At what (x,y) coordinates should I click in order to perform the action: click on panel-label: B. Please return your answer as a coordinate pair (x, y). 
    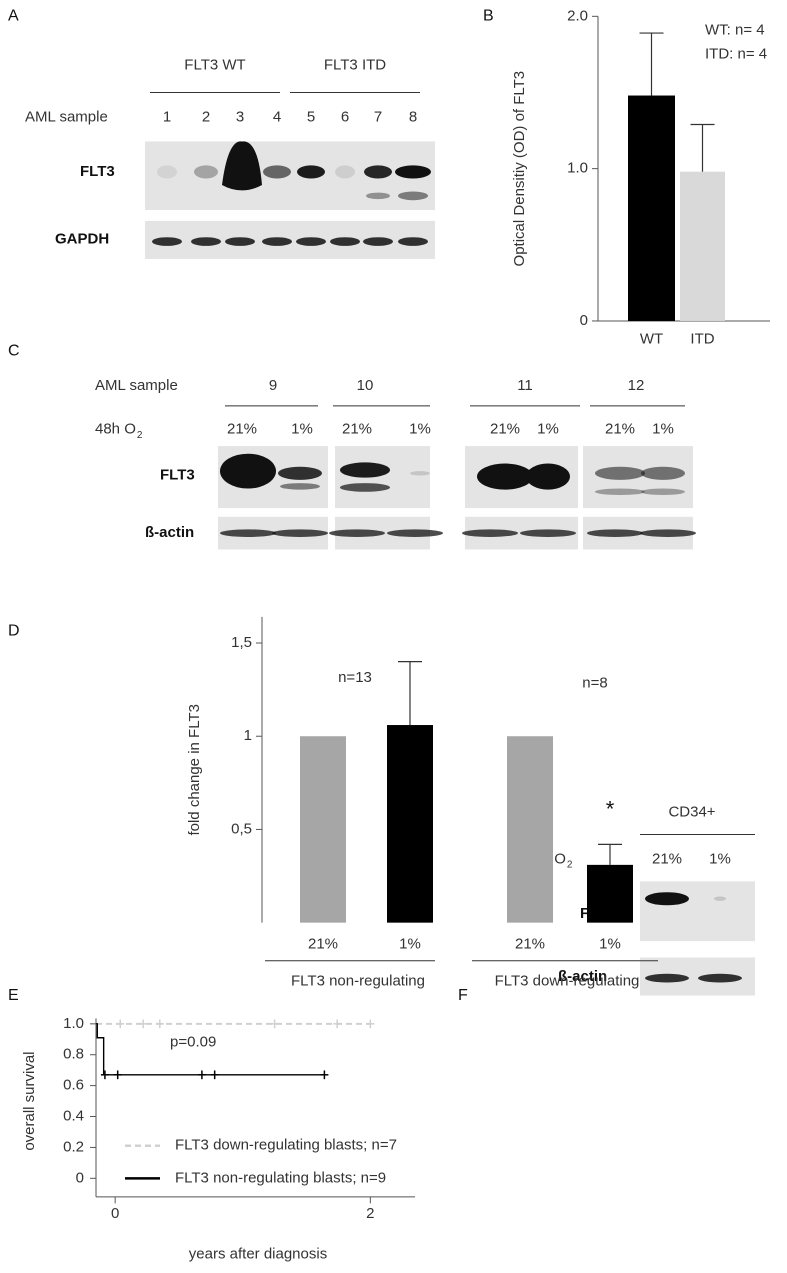
    Looking at the image, I should click on (488, 16).